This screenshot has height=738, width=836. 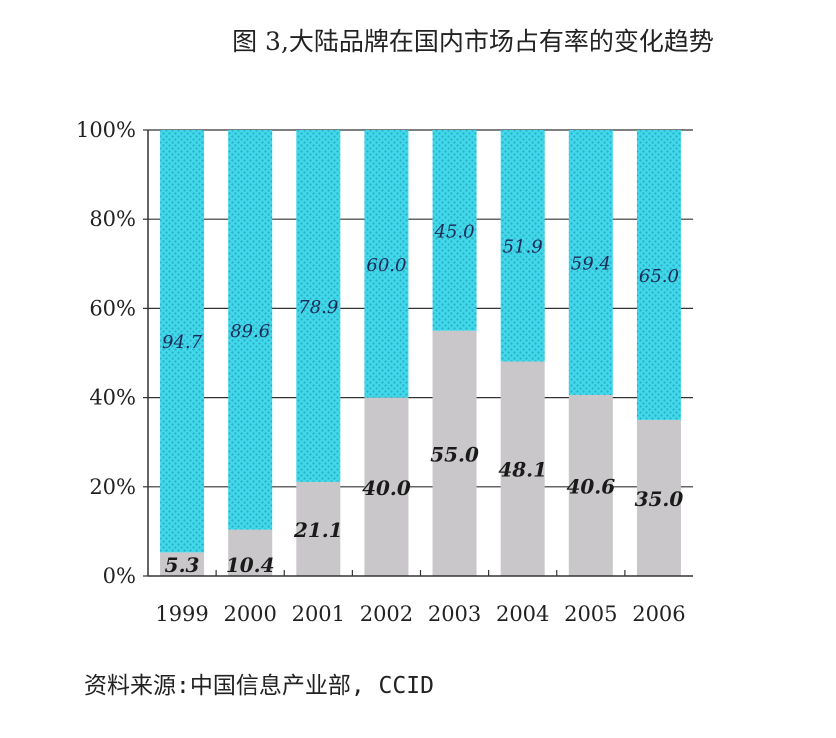 I want to click on data-label: 5.3, so click(x=182, y=565).